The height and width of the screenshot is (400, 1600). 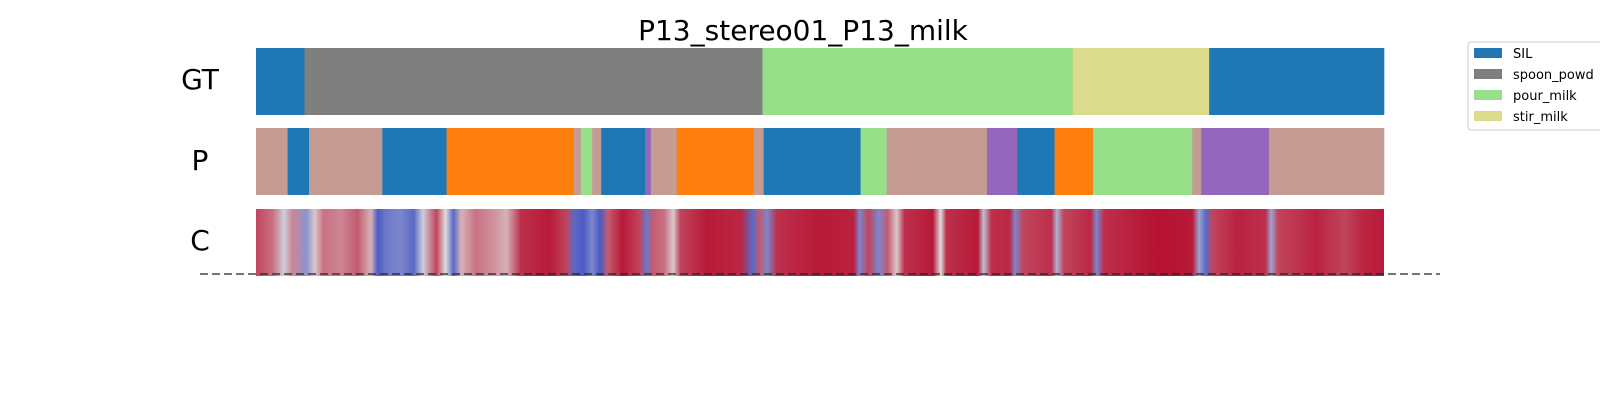 What do you see at coordinates (533, 81) in the screenshot?
I see `gt-segment-spoon-powder` at bounding box center [533, 81].